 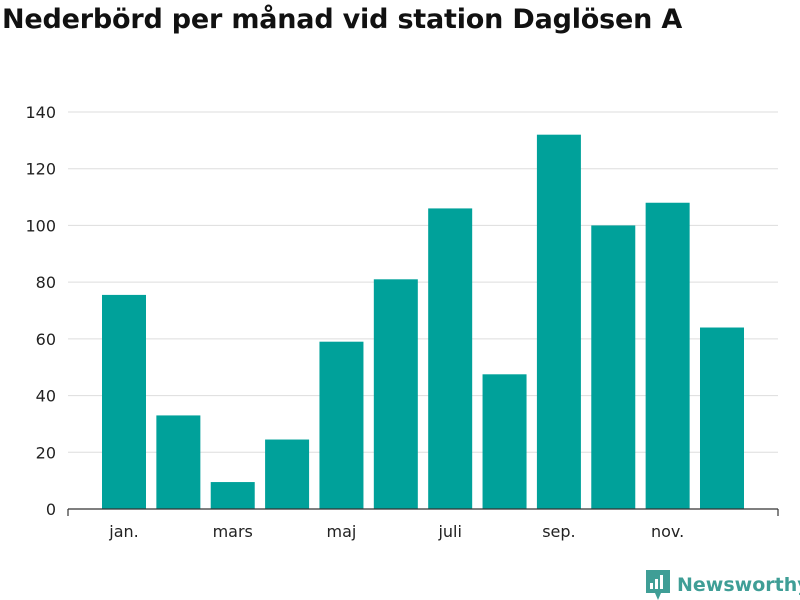 I want to click on newsworthy-logo-icon, so click(x=658, y=585).